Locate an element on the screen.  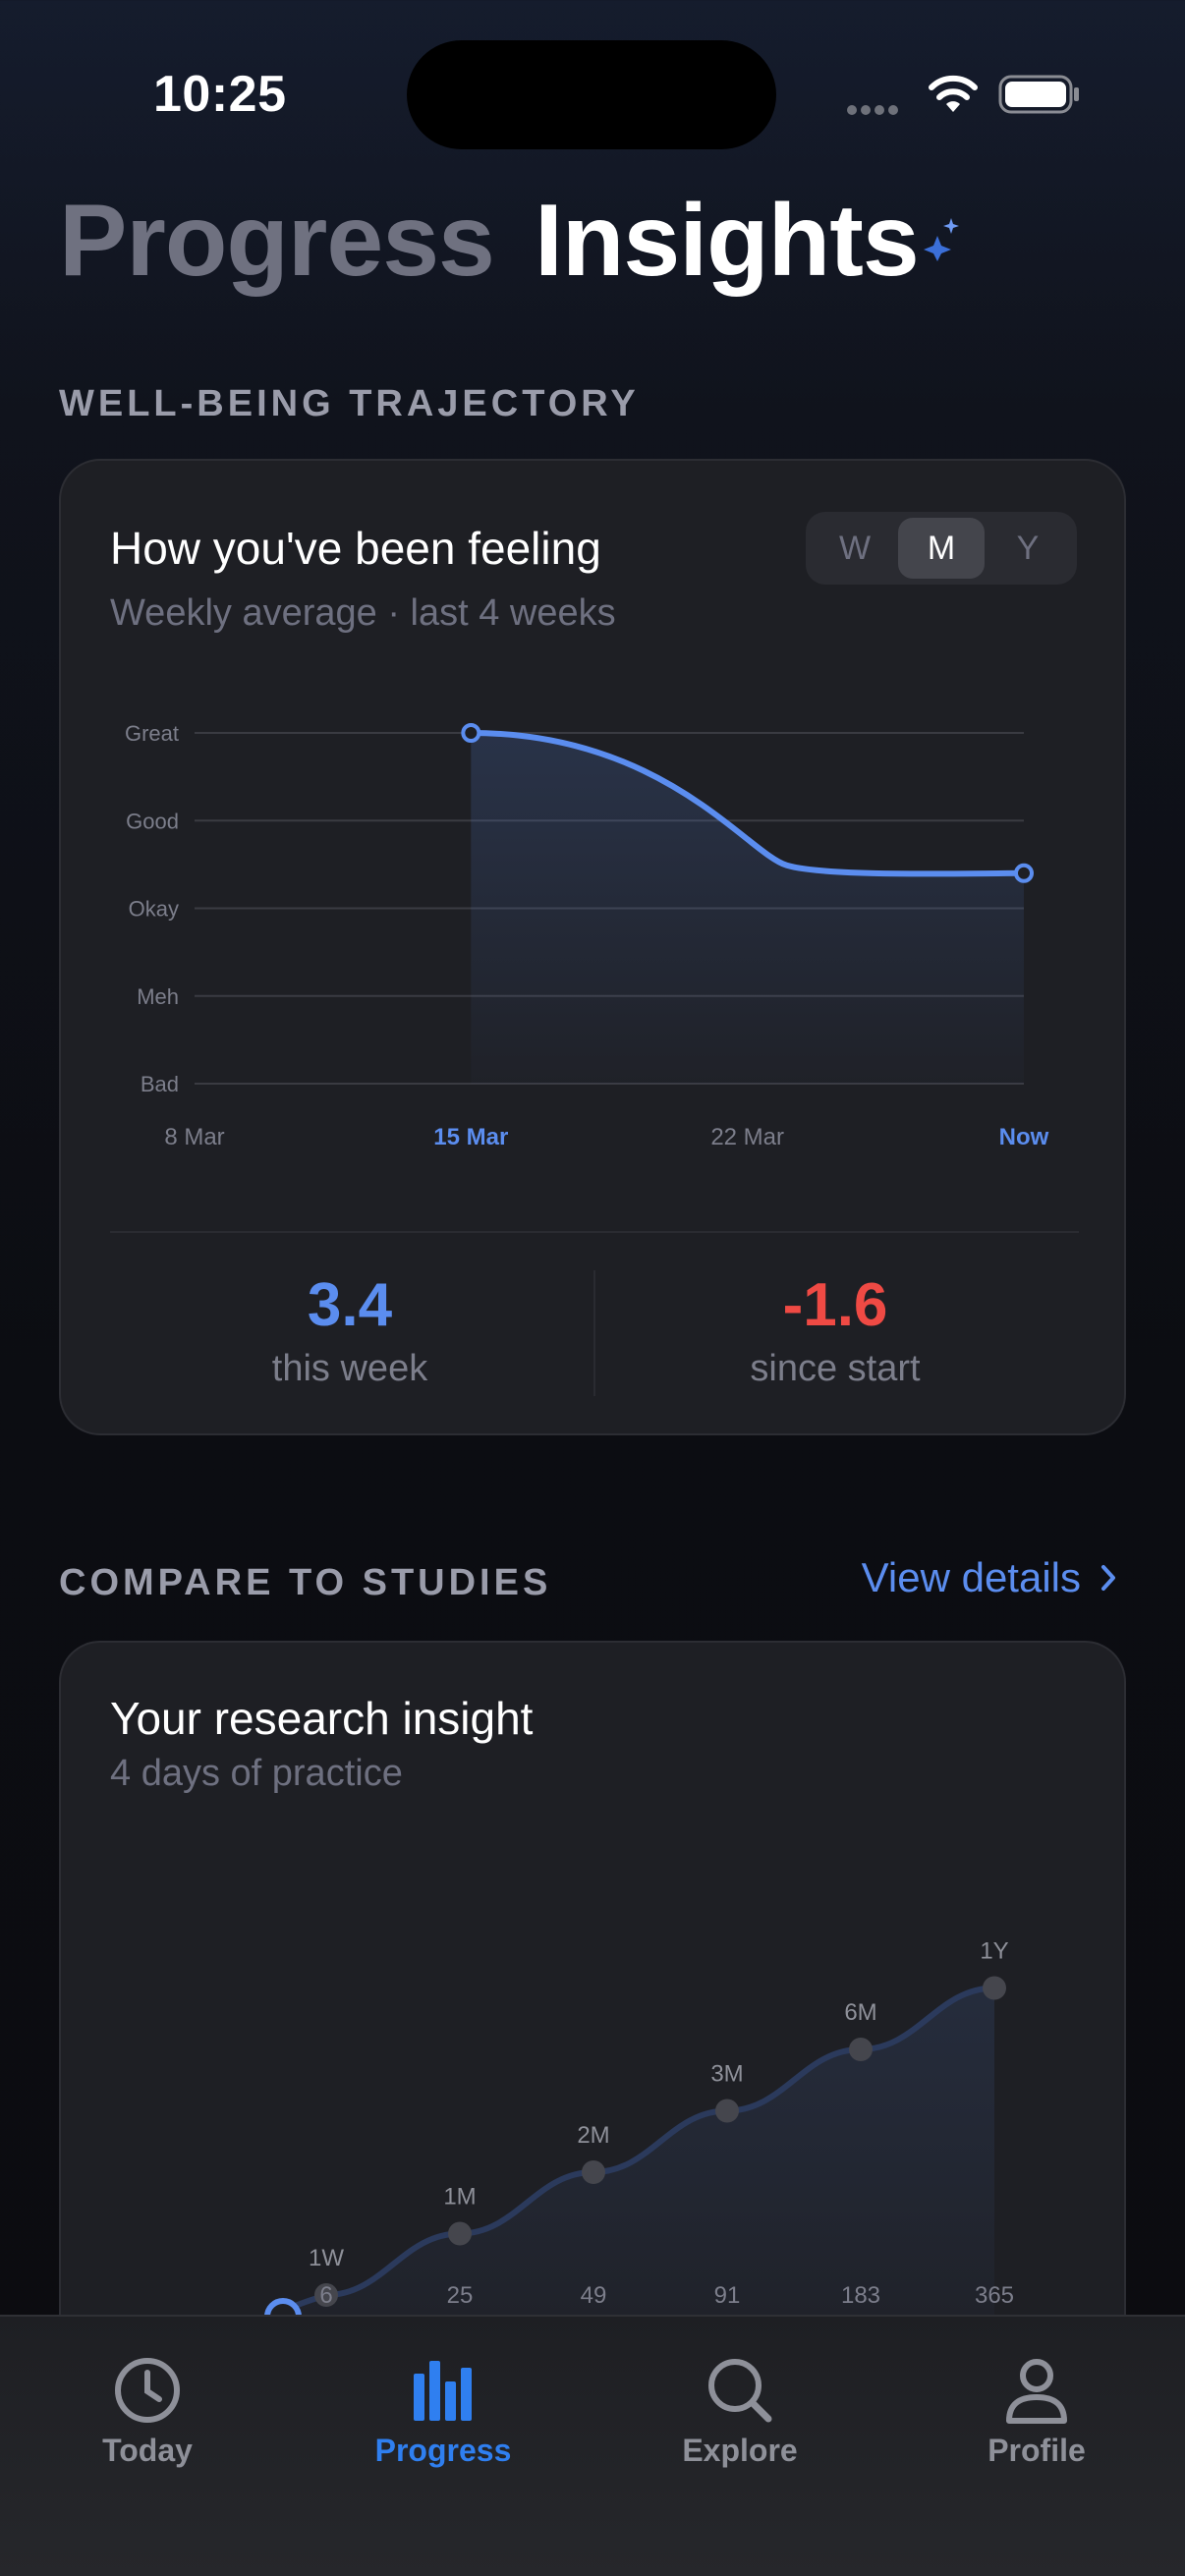
research-card-subtitle: 4 days of practice is located at coordinates (256, 1773).